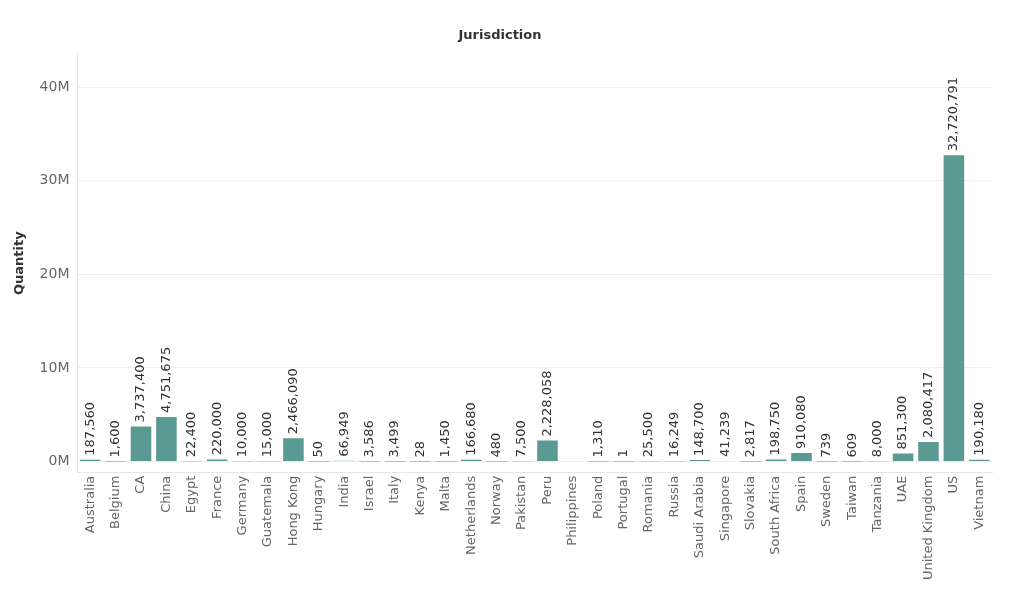  Describe the element at coordinates (775, 428) in the screenshot. I see `data-label: 198,750` at that location.